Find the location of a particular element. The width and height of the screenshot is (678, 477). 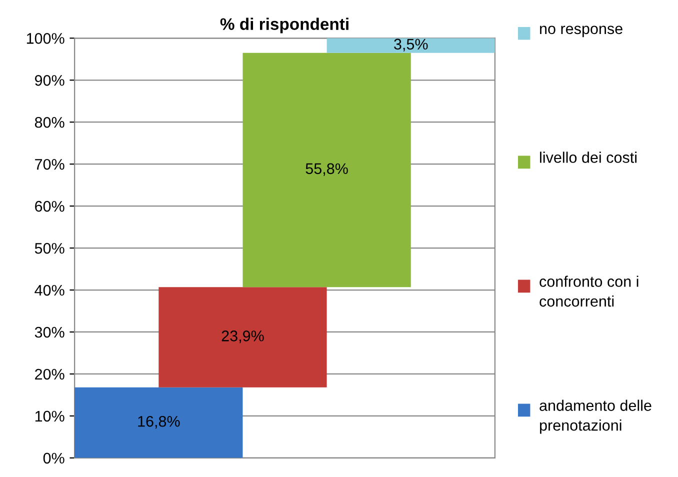

data-label: 3,5% is located at coordinates (411, 45).